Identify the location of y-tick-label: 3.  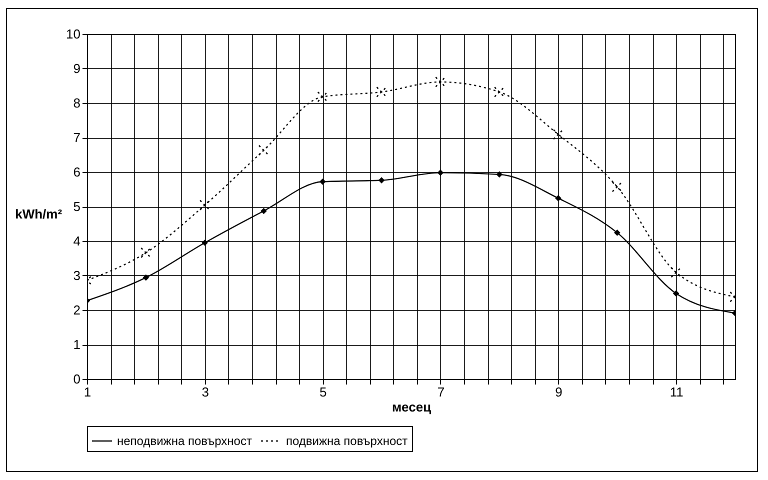
(76, 275).